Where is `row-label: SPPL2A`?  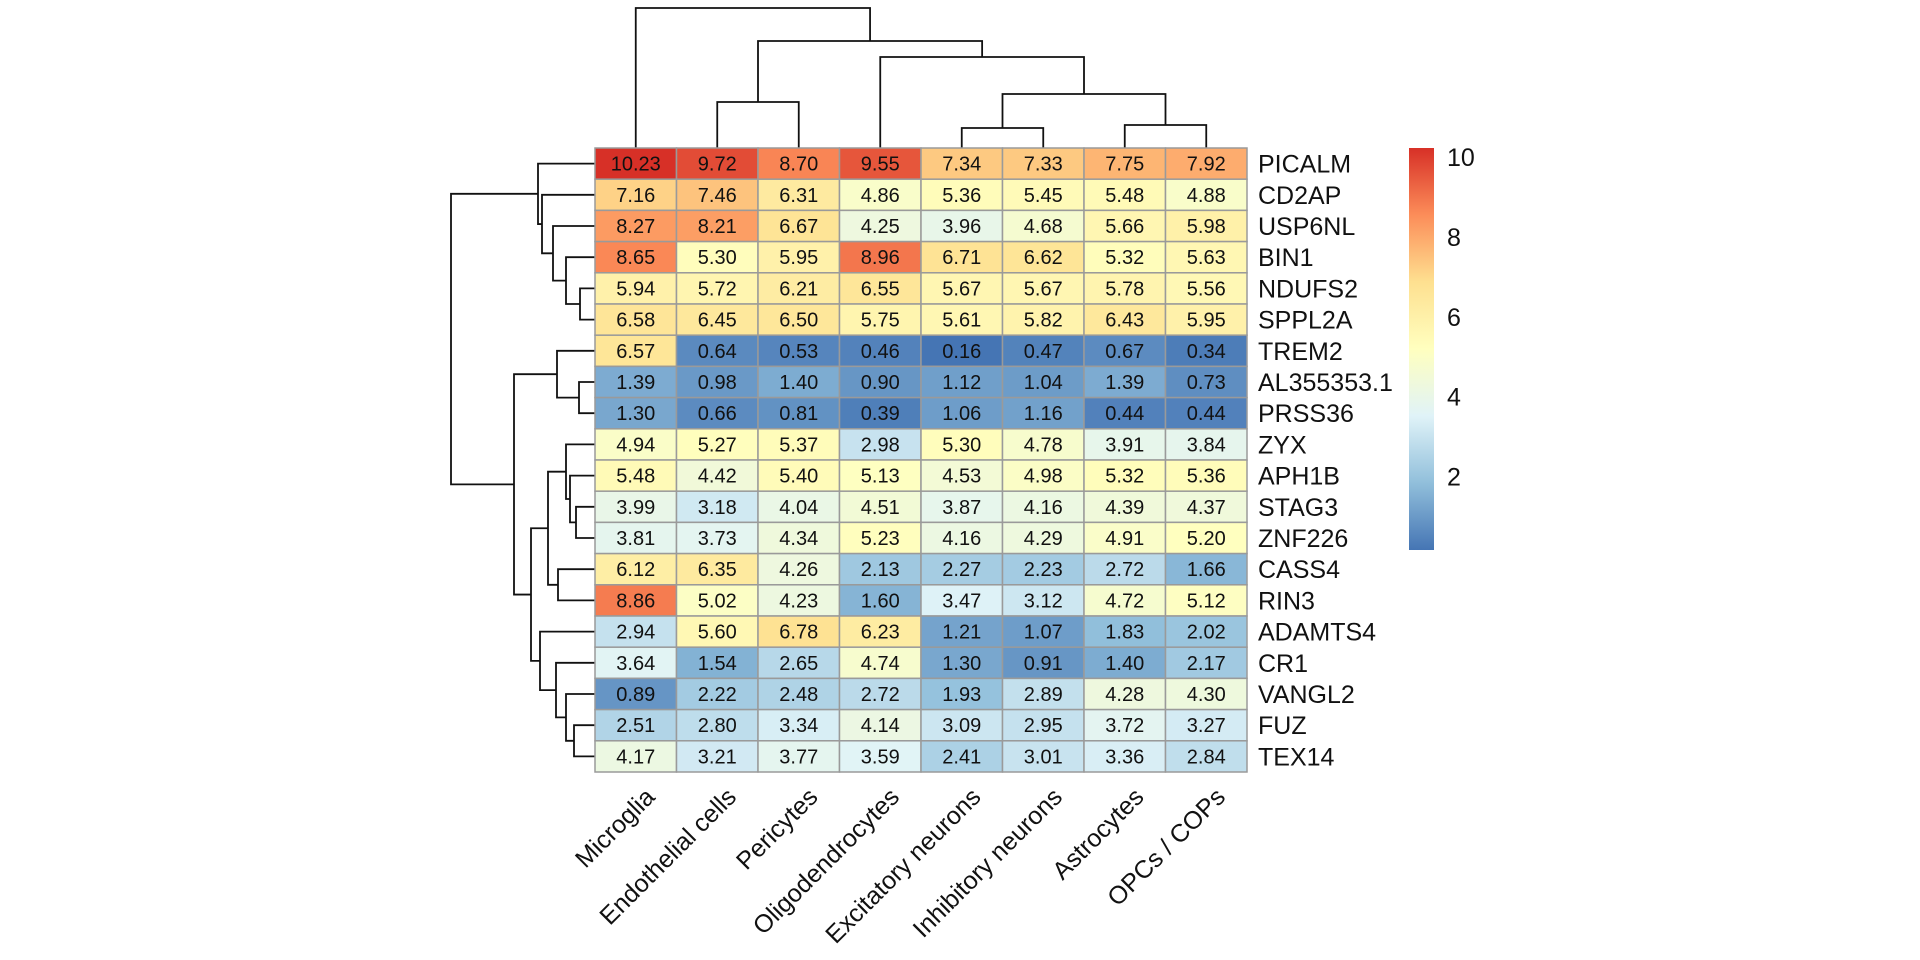 row-label: SPPL2A is located at coordinates (1305, 321).